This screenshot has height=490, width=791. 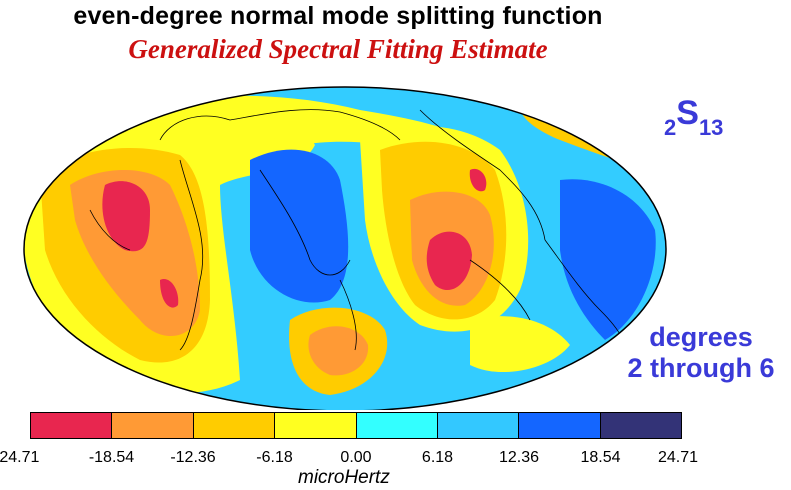 I want to click on field-red-atlantic, so click(x=126, y=216).